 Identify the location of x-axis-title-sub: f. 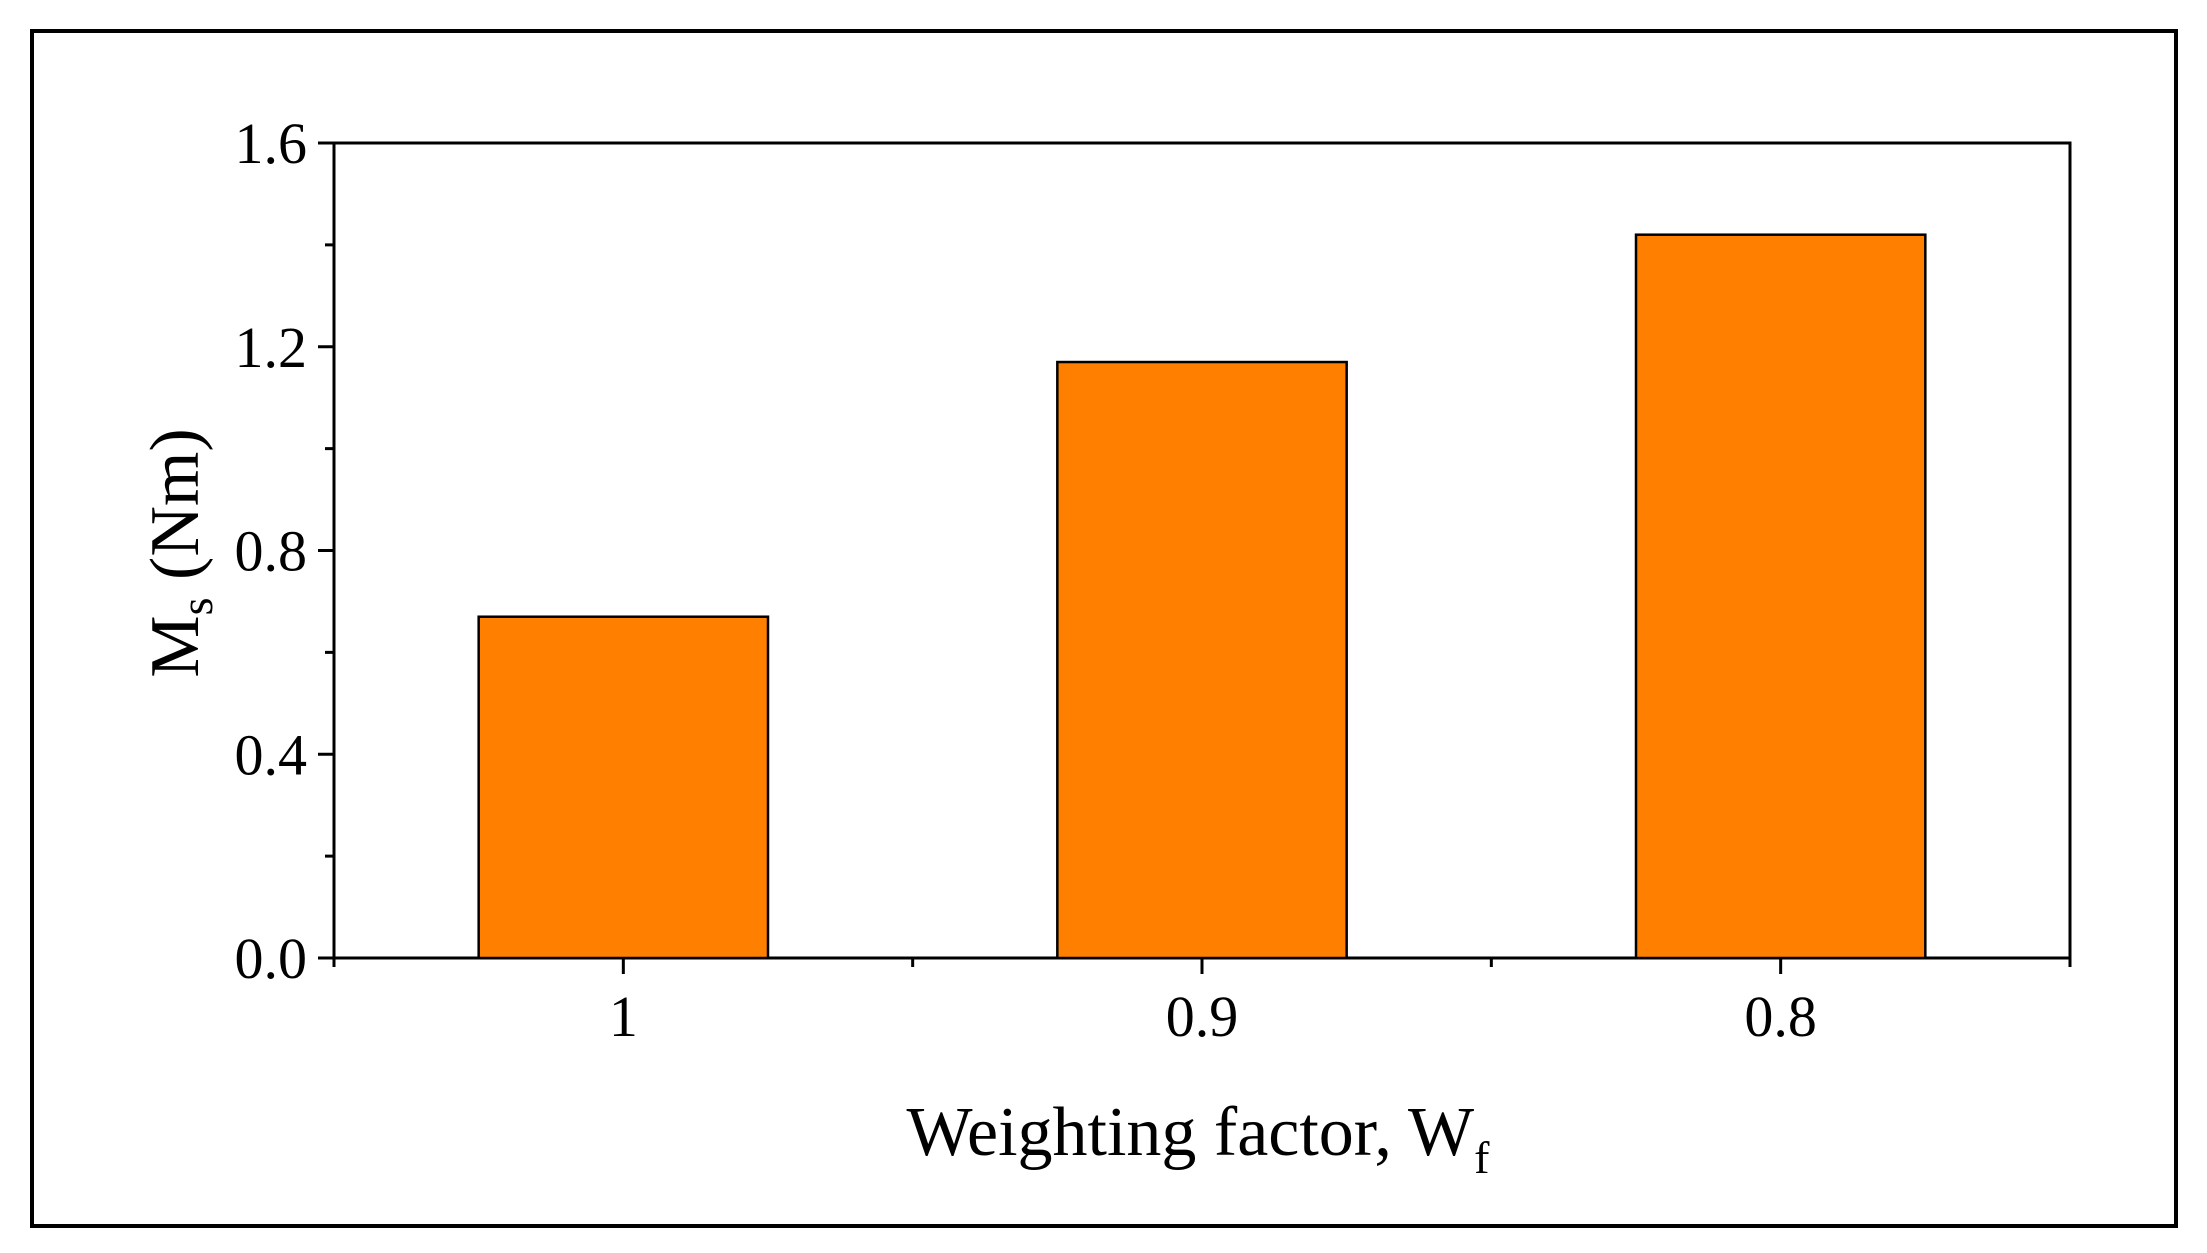
(1482, 1157).